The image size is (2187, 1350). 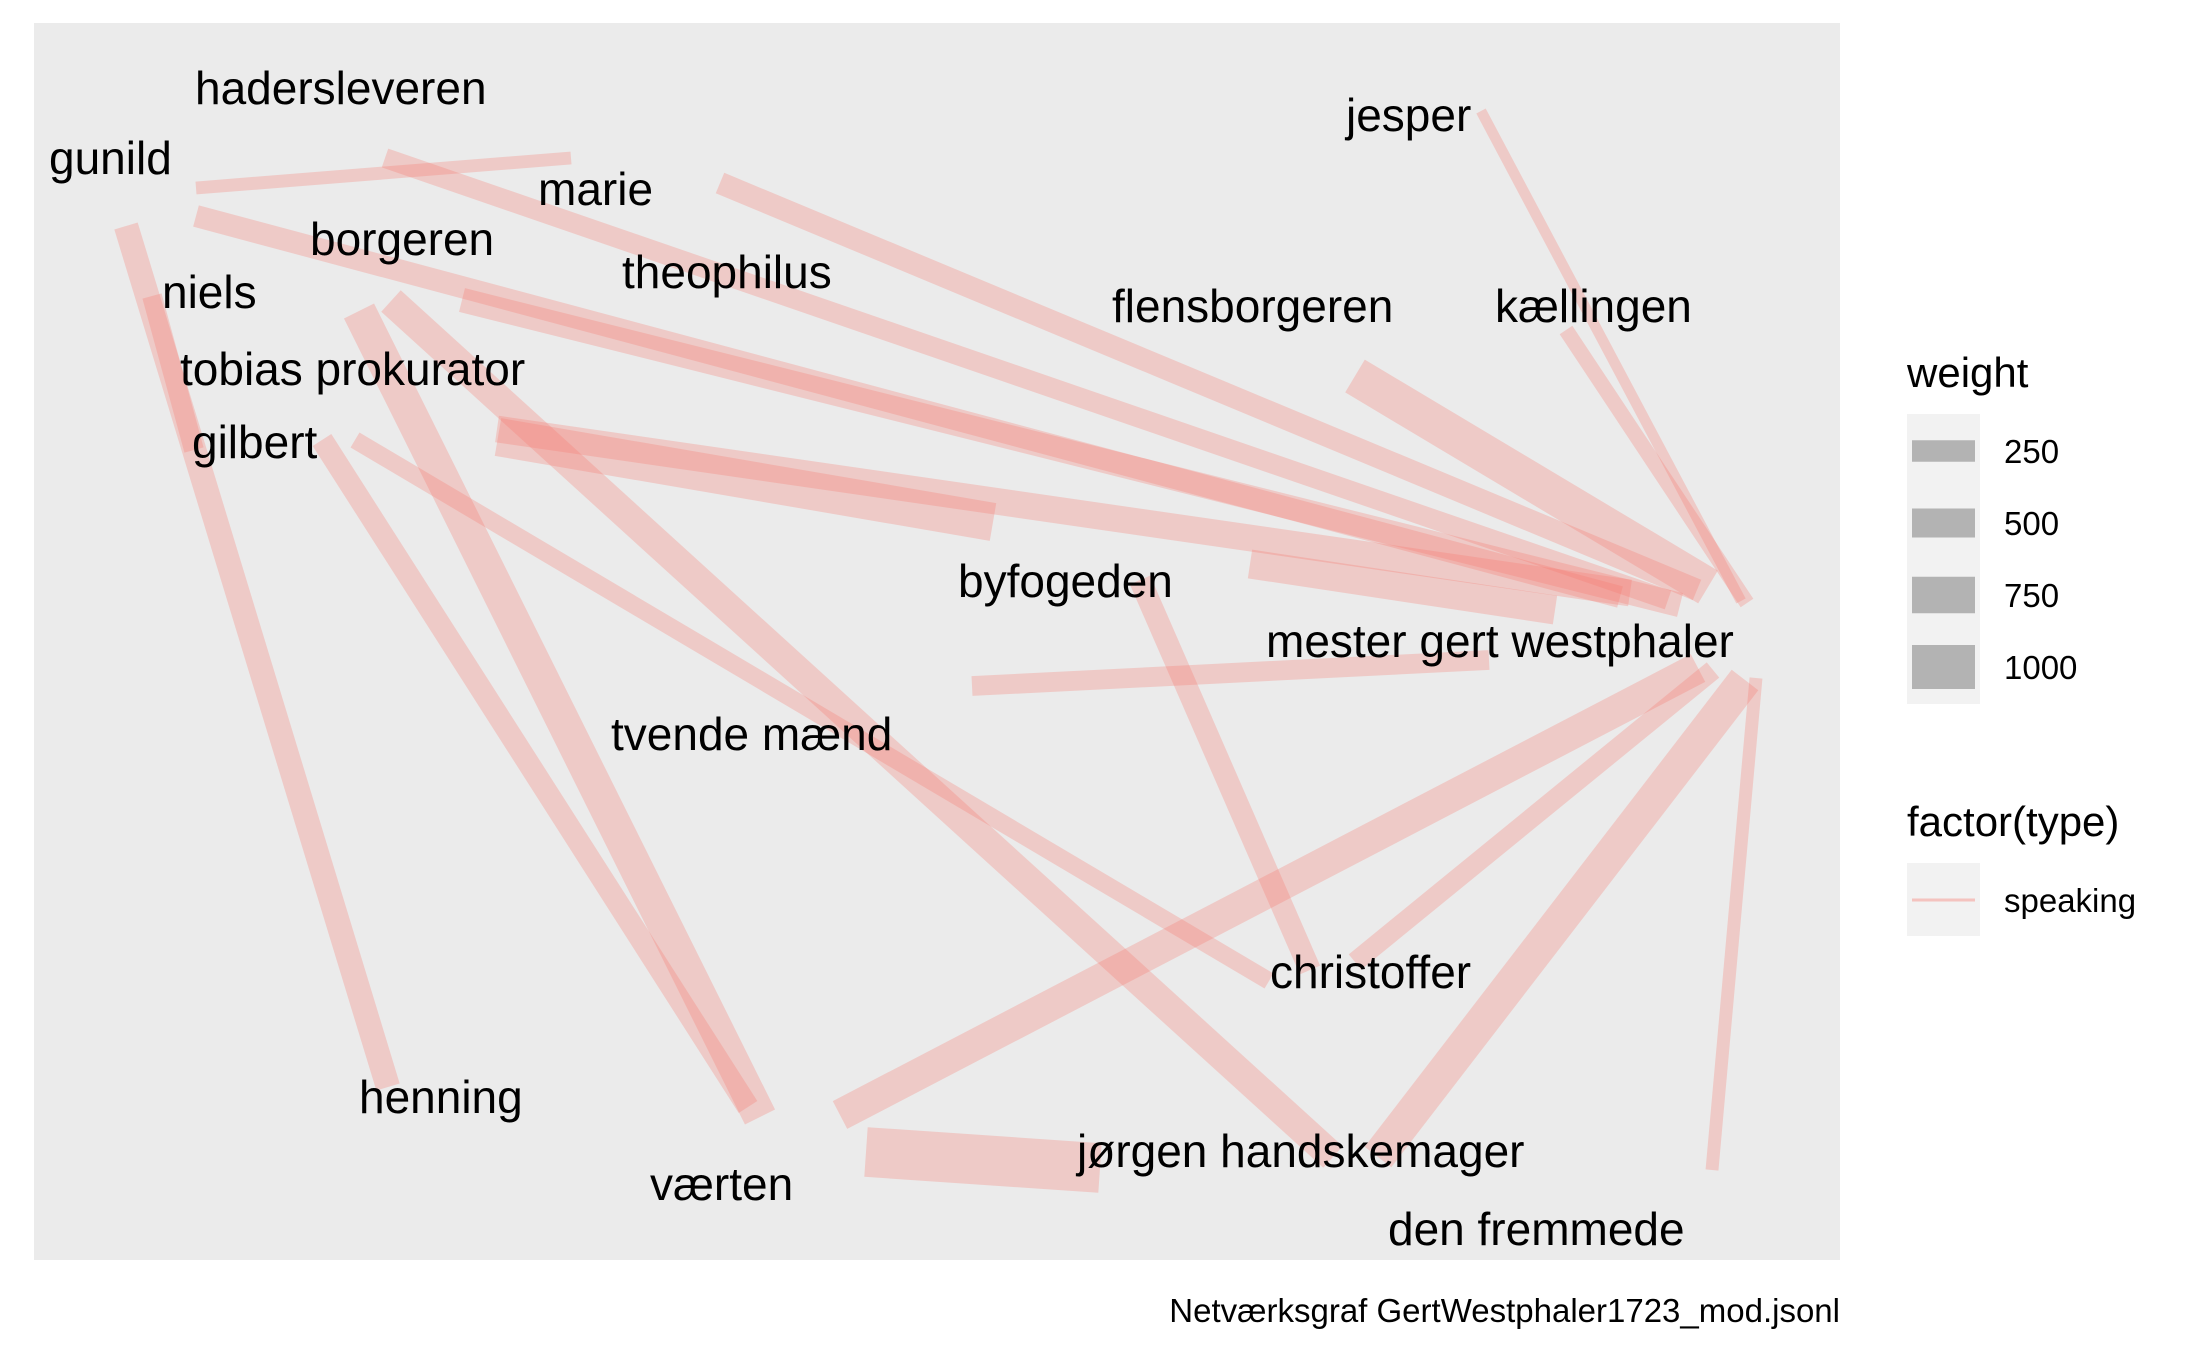 I want to click on node-label-gert: mester gert westphaler, so click(x=1500, y=641).